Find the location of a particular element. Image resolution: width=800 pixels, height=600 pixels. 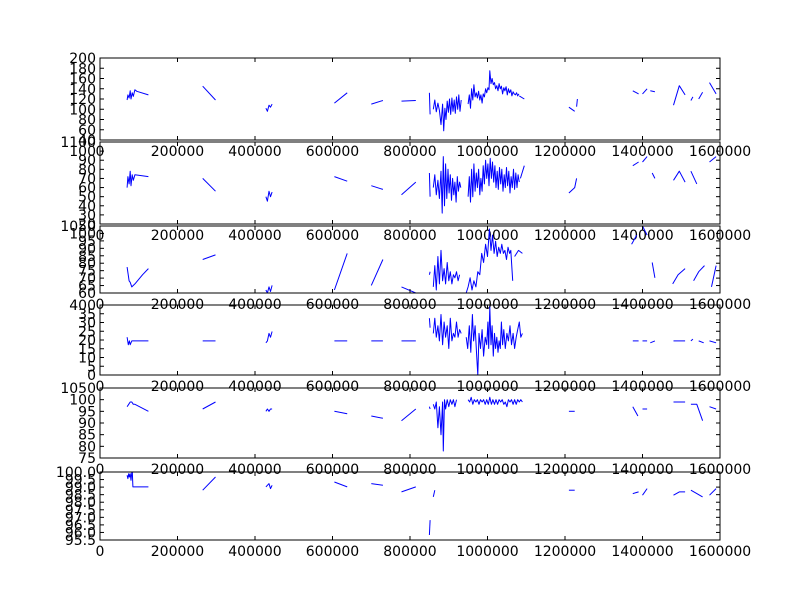

y-tick-label: 120 is located at coordinates (82, 100).